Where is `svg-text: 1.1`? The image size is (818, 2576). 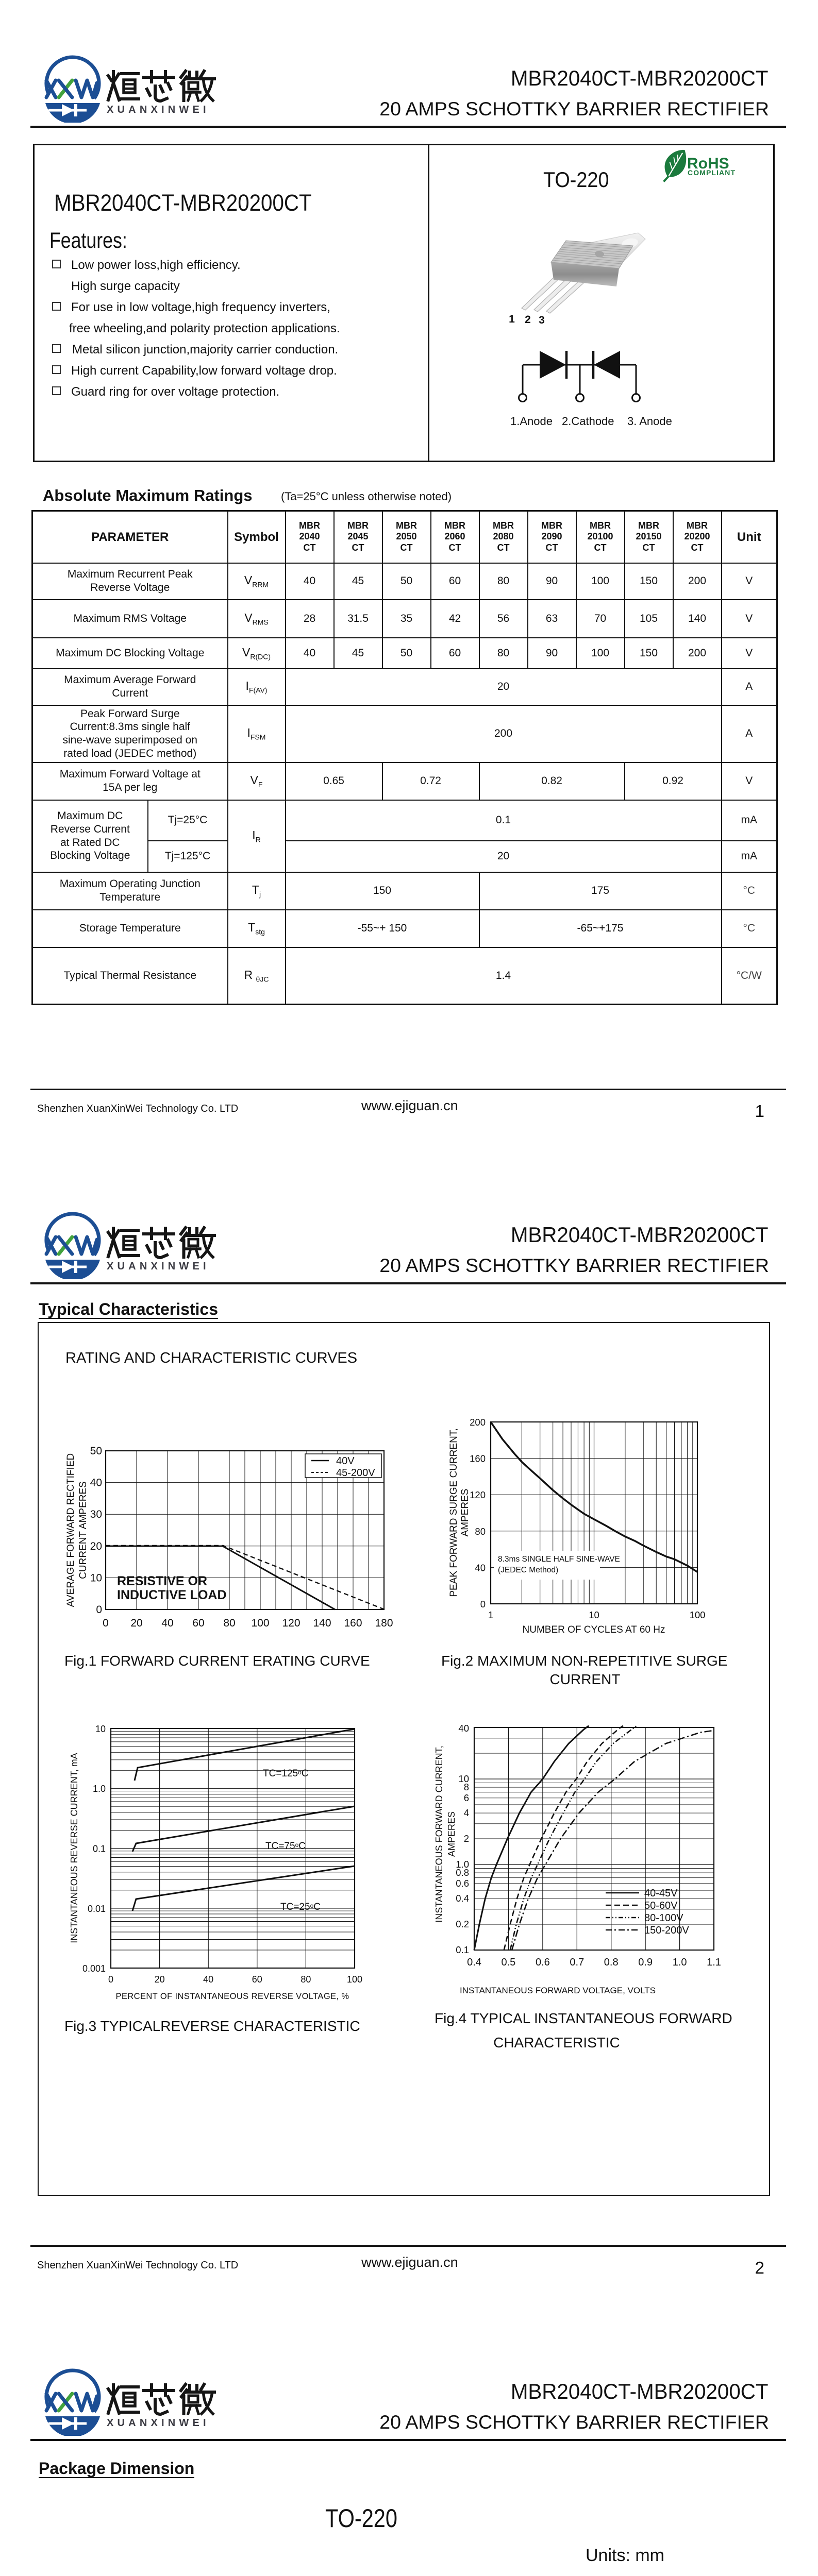
svg-text: 1.1 is located at coordinates (714, 1963).